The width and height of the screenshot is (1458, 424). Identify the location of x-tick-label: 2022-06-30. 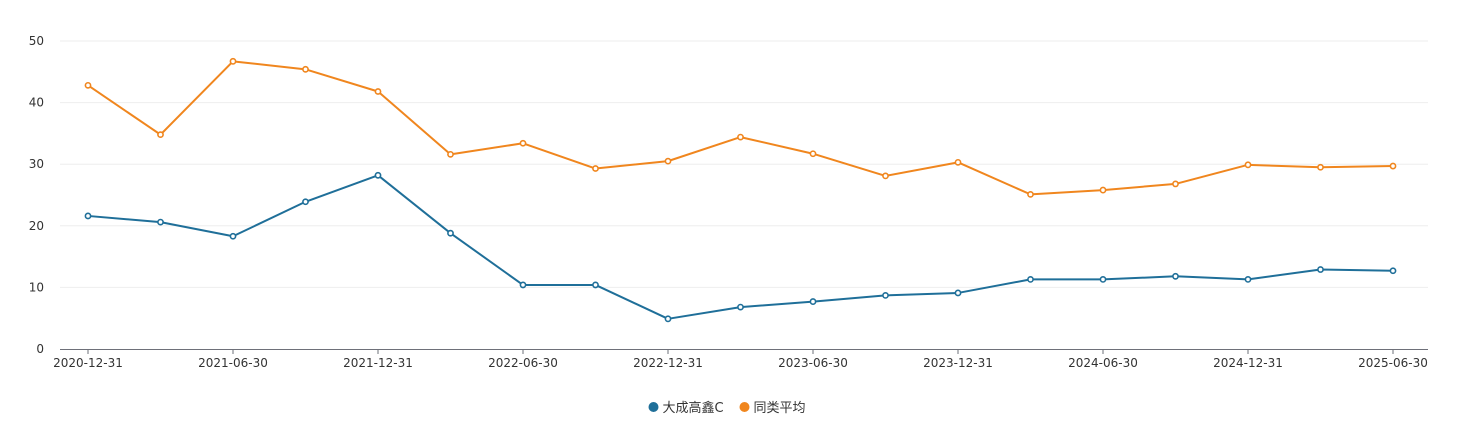
(523, 363).